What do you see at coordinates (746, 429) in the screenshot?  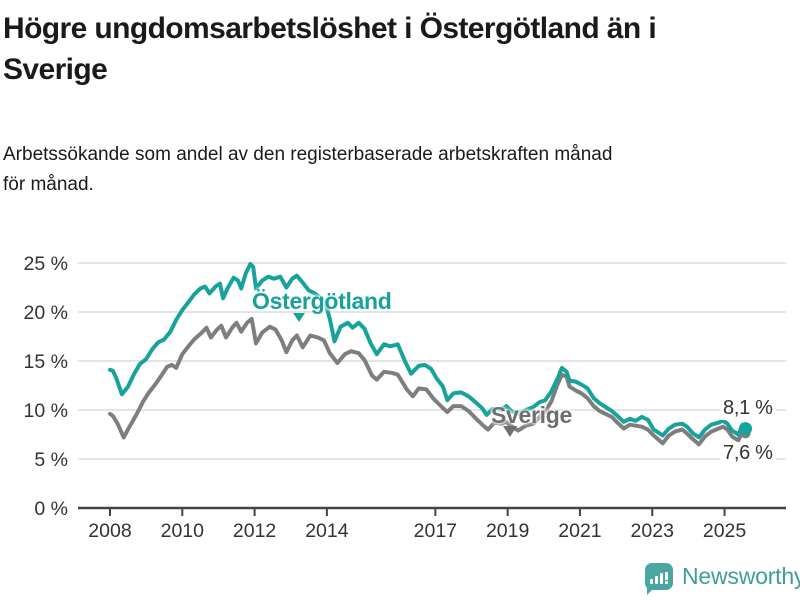 I see `end-dot-östergötland` at bounding box center [746, 429].